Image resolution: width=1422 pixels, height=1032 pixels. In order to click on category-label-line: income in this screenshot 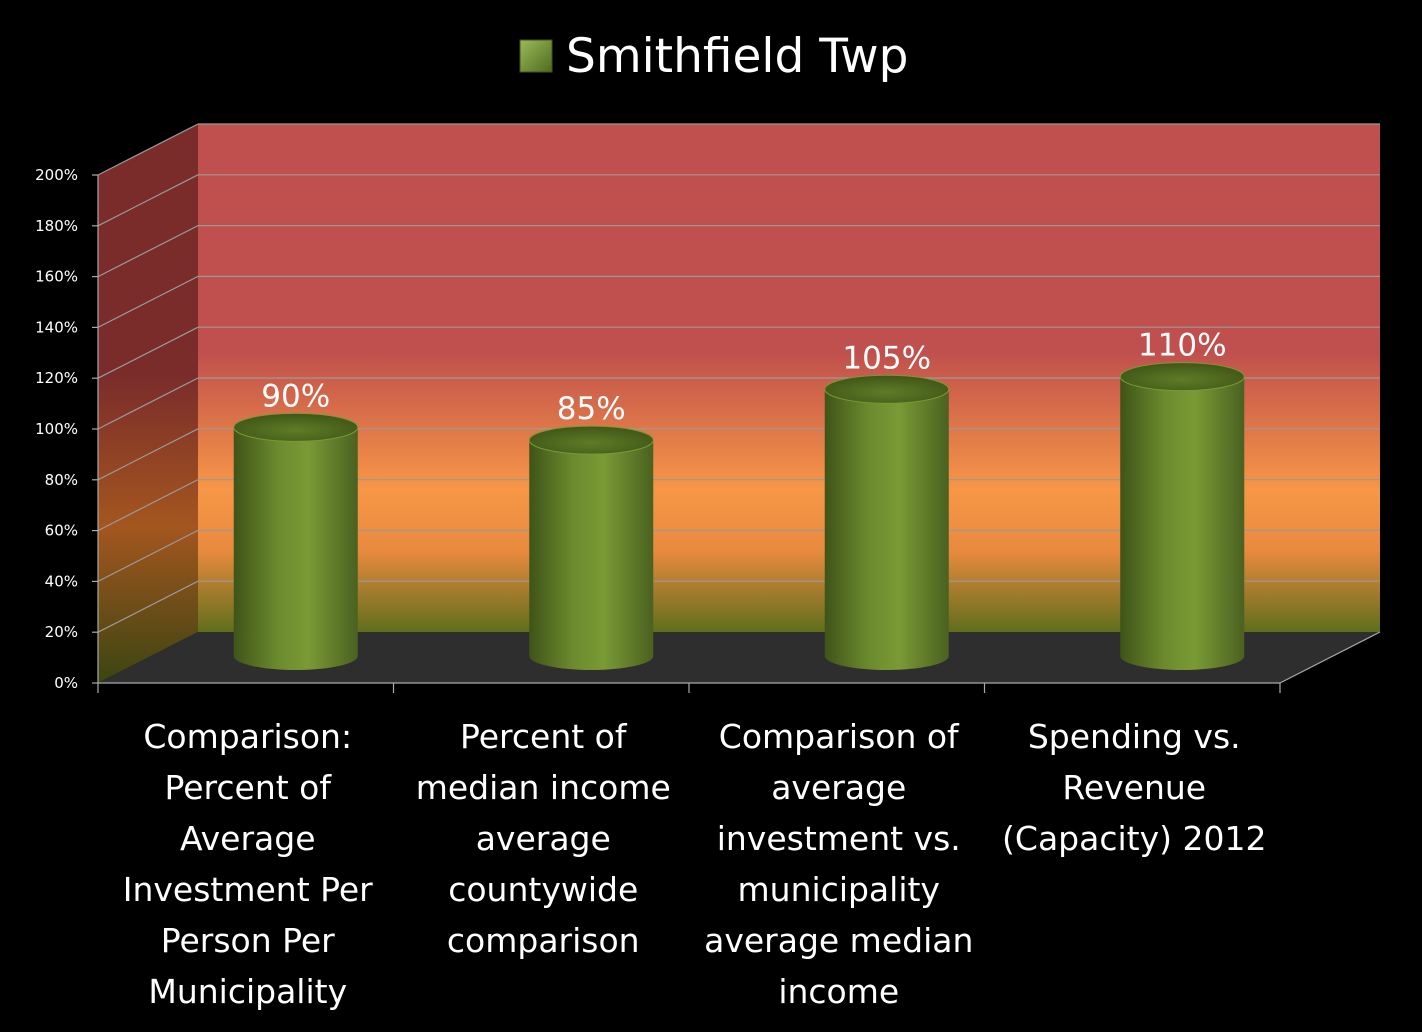, I will do `click(838, 991)`.